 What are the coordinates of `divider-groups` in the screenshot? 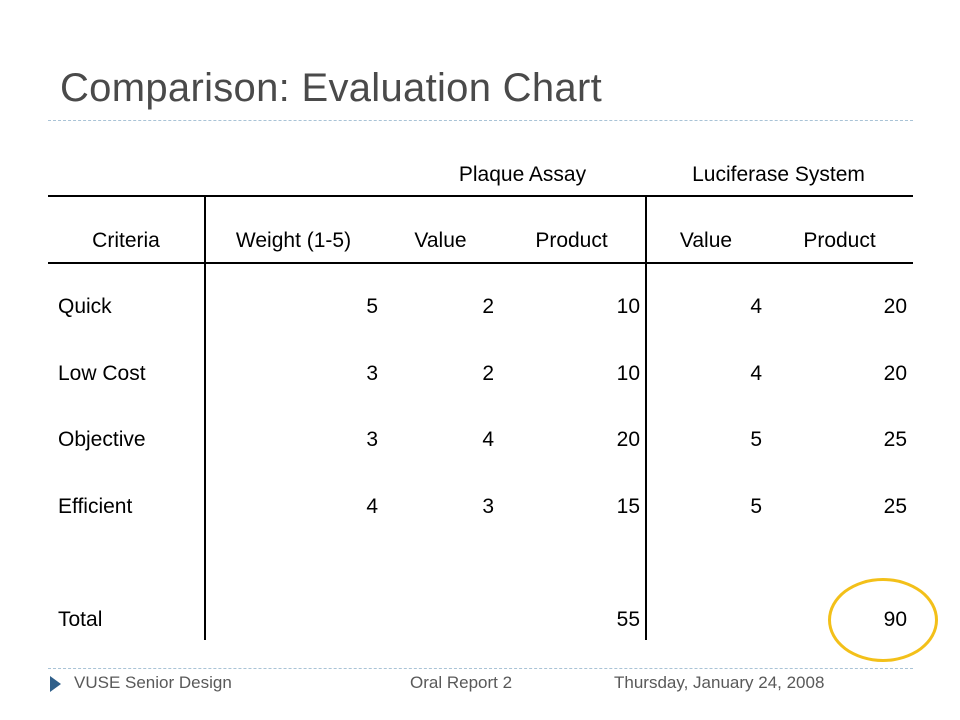 It's located at (646, 417).